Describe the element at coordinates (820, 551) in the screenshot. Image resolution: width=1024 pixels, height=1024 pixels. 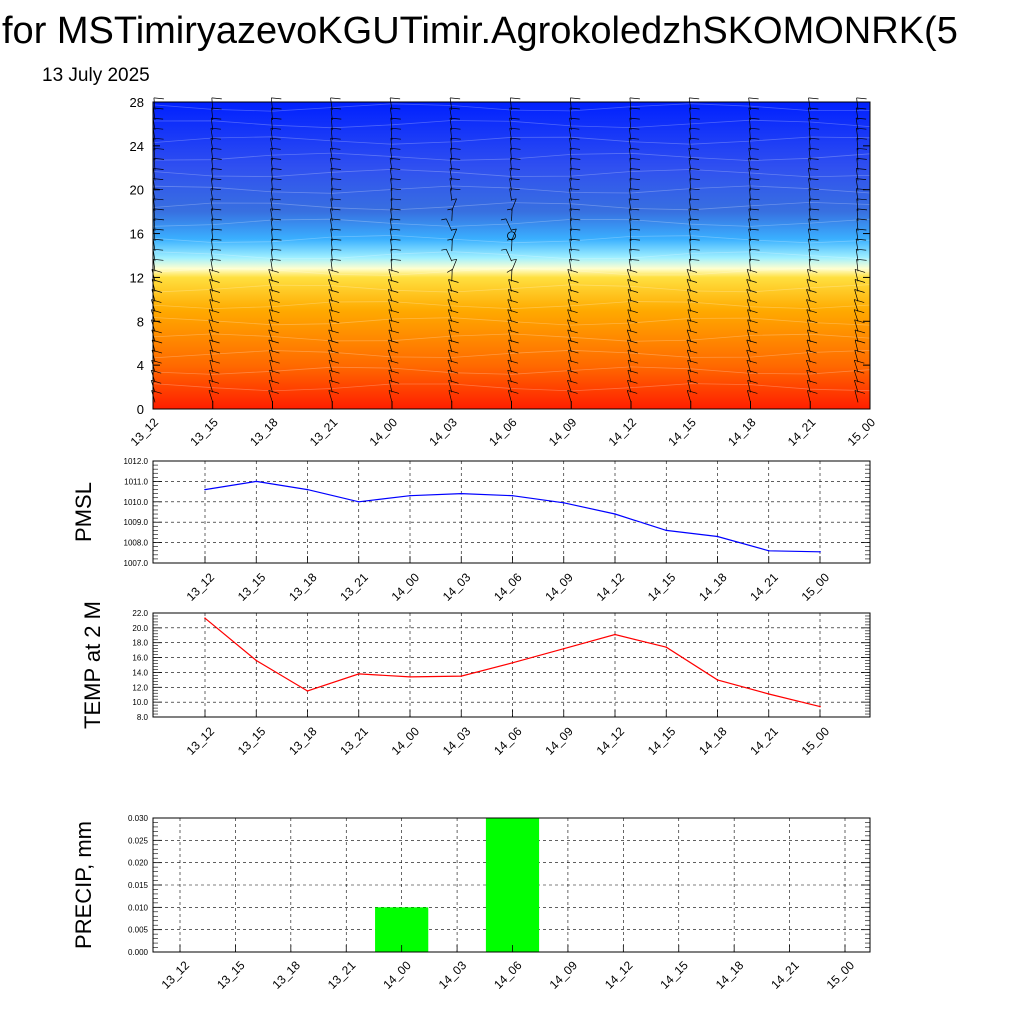
I see `data-point` at that location.